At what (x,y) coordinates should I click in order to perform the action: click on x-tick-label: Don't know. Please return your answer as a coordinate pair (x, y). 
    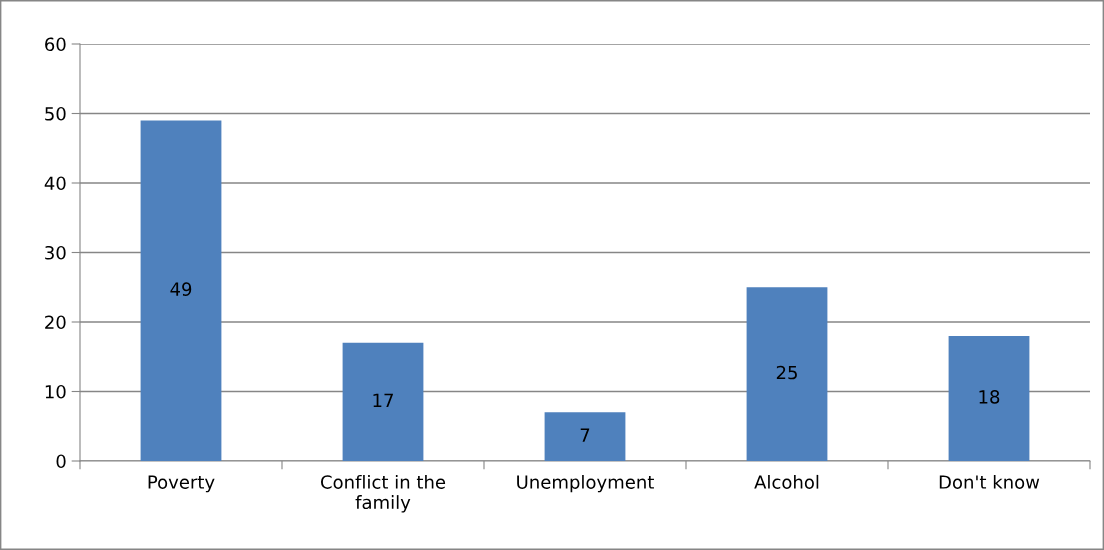
    Looking at the image, I should click on (989, 481).